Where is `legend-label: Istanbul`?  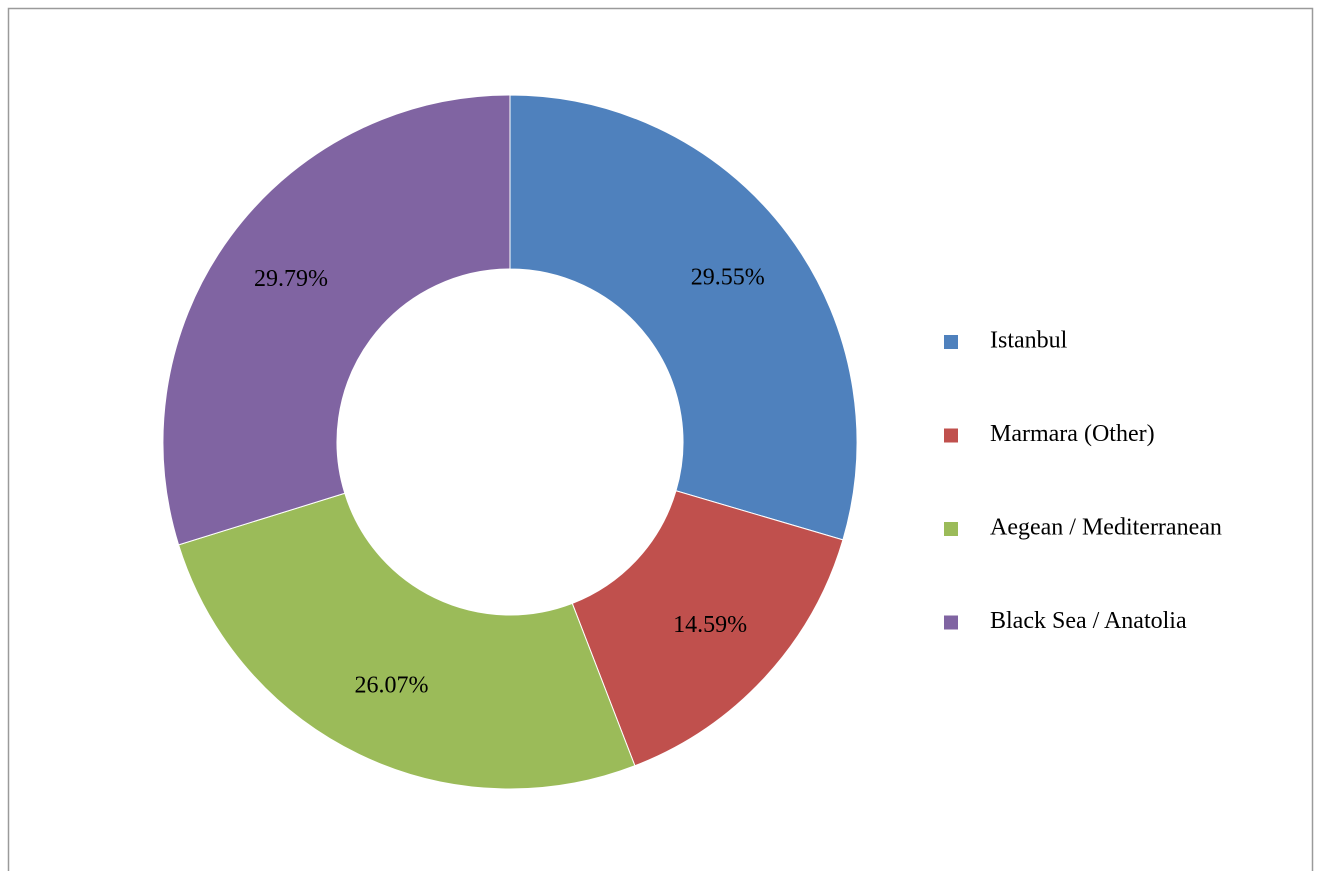 legend-label: Istanbul is located at coordinates (1029, 341).